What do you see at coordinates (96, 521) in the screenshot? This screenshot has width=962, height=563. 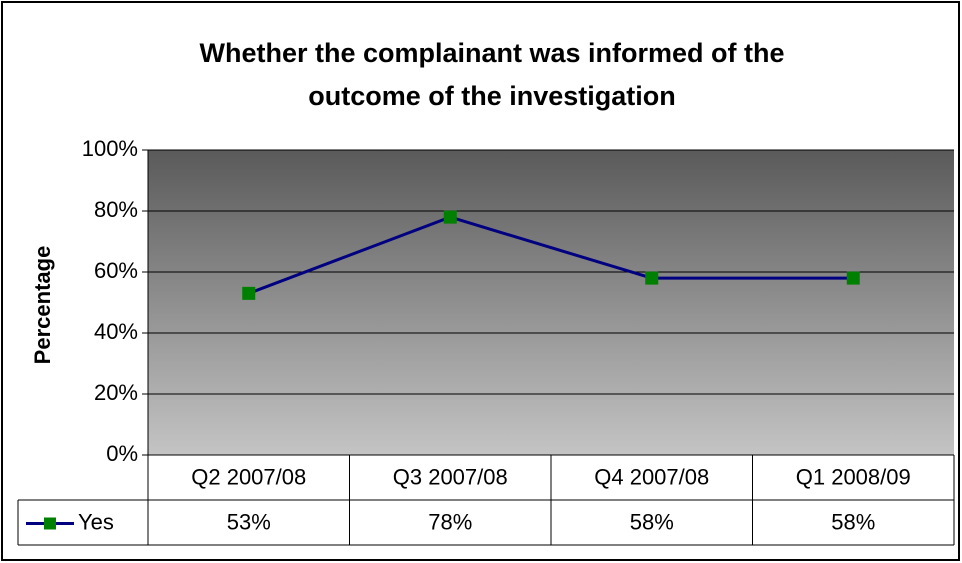 I see `legend-label: Yes` at bounding box center [96, 521].